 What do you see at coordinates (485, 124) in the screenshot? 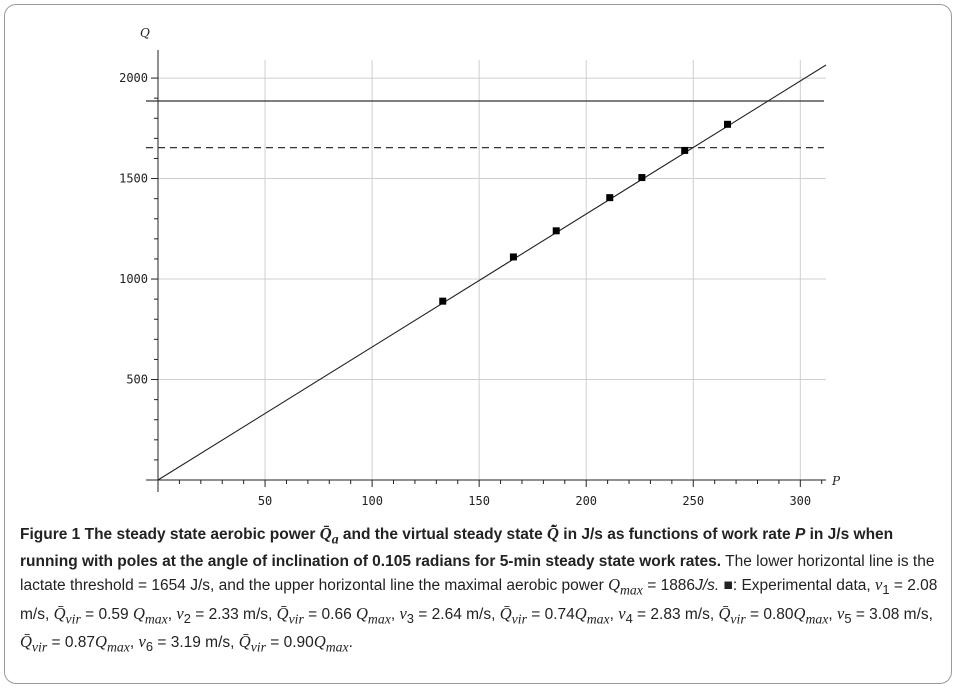
I see `threshold-lines` at bounding box center [485, 124].